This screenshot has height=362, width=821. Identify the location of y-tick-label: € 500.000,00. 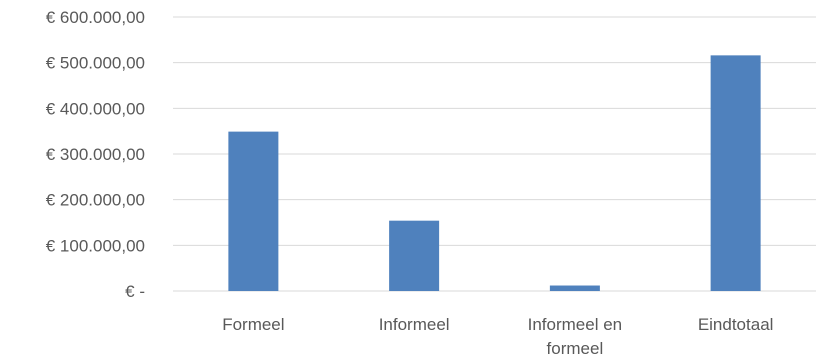
(95, 63).